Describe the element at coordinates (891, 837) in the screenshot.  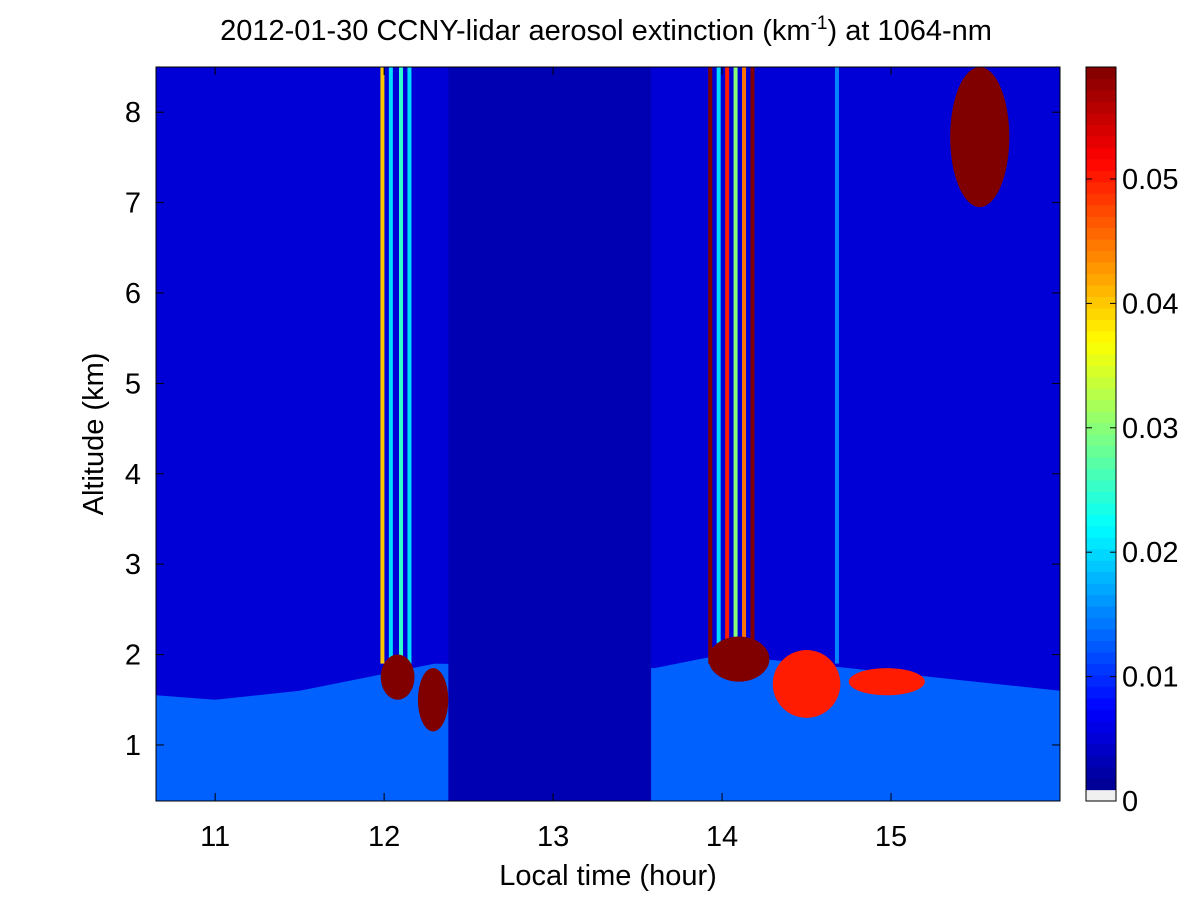
I see `x-tick-label: 15` at that location.